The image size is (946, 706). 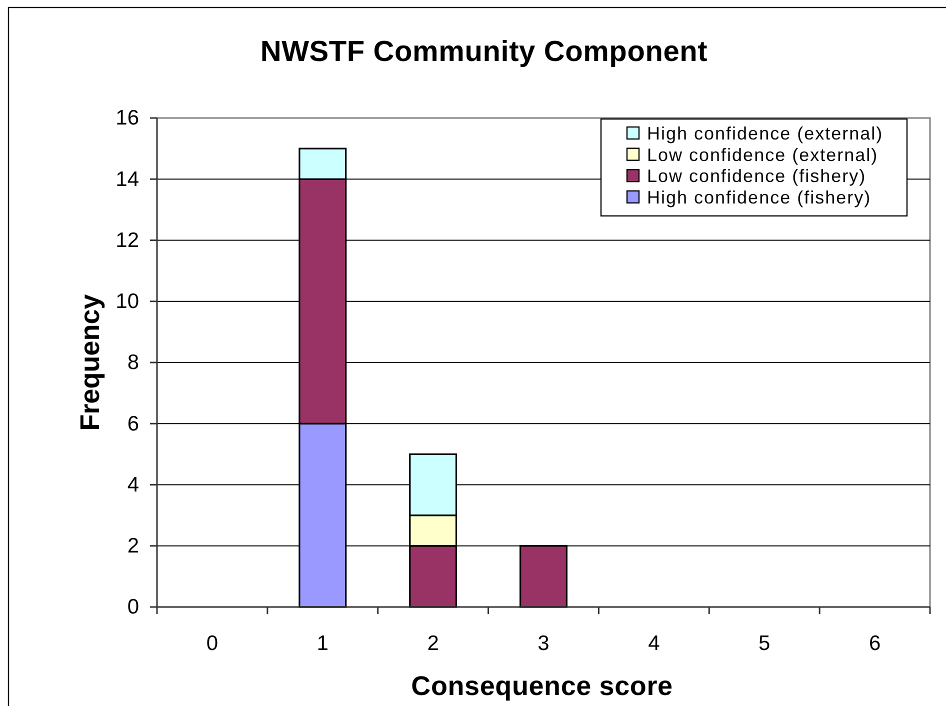 What do you see at coordinates (212, 643) in the screenshot?
I see `x-tick-label: 0` at bounding box center [212, 643].